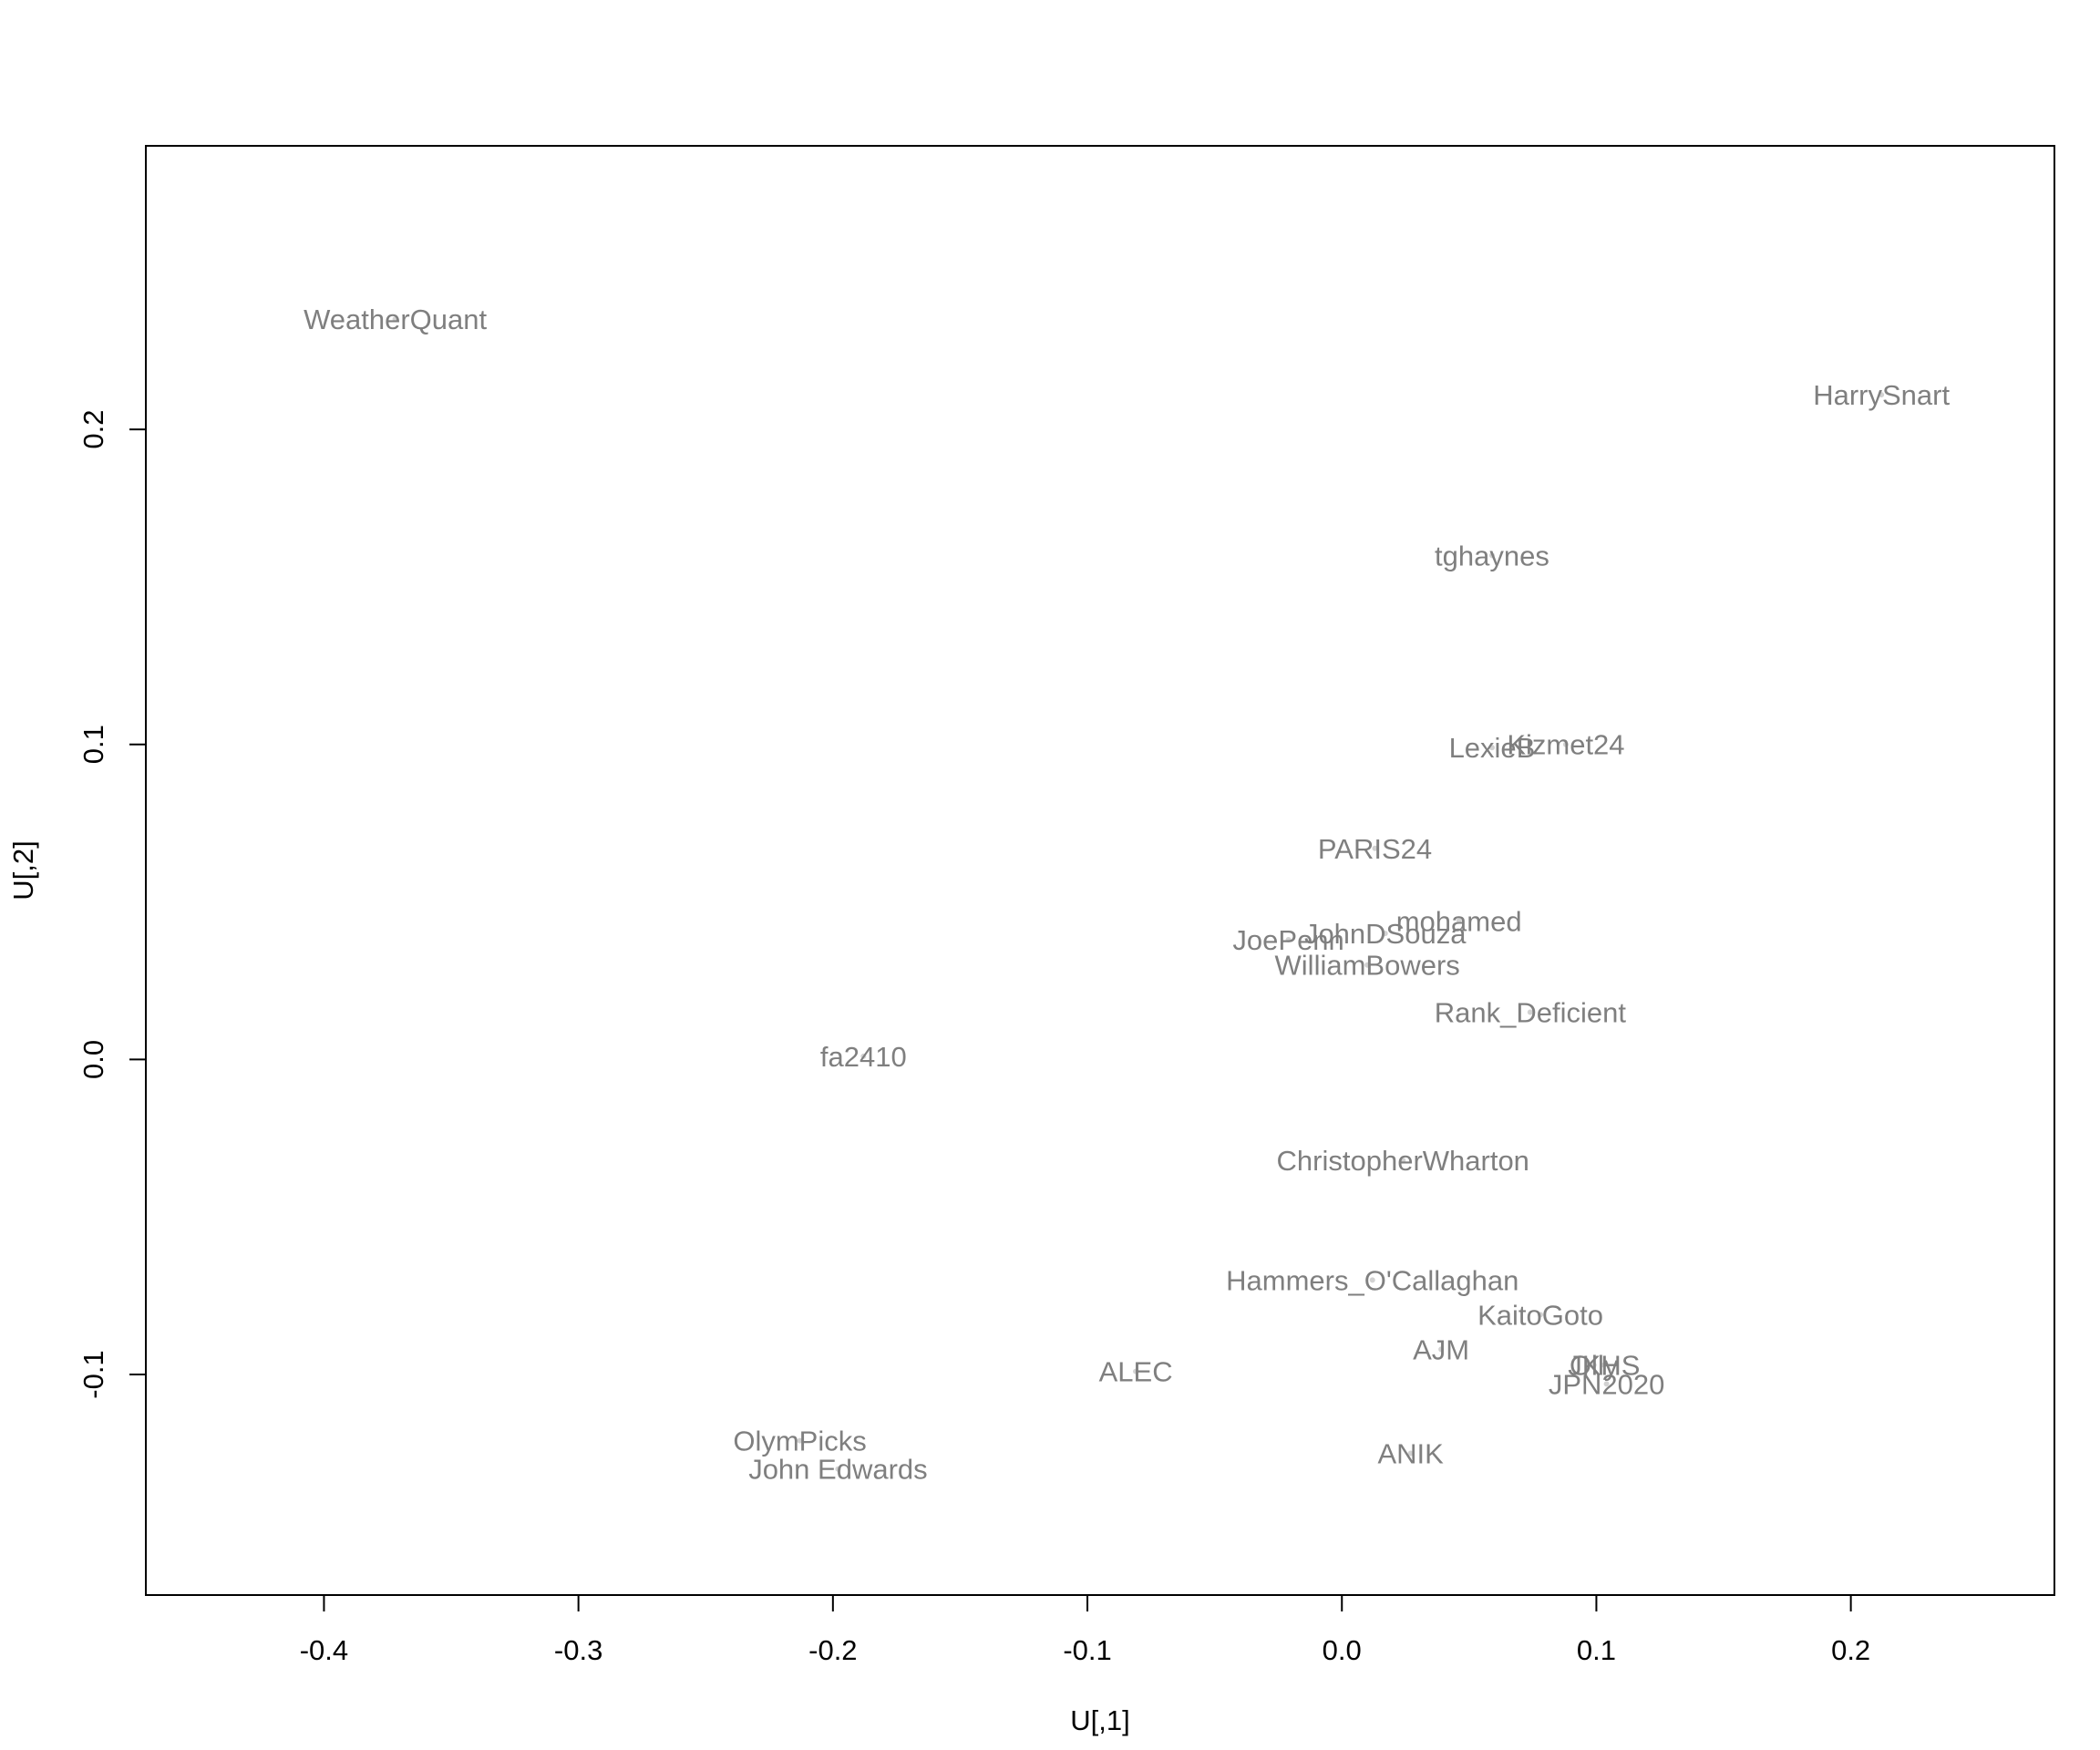  I want to click on point-label: JohnDSouza, so click(1386, 934).